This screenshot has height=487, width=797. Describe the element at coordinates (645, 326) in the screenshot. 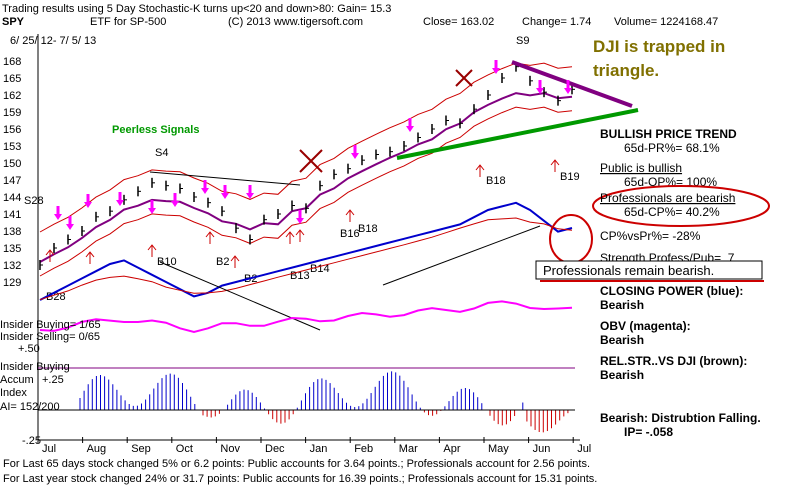

I see `obv-title: OBV (magenta):` at that location.